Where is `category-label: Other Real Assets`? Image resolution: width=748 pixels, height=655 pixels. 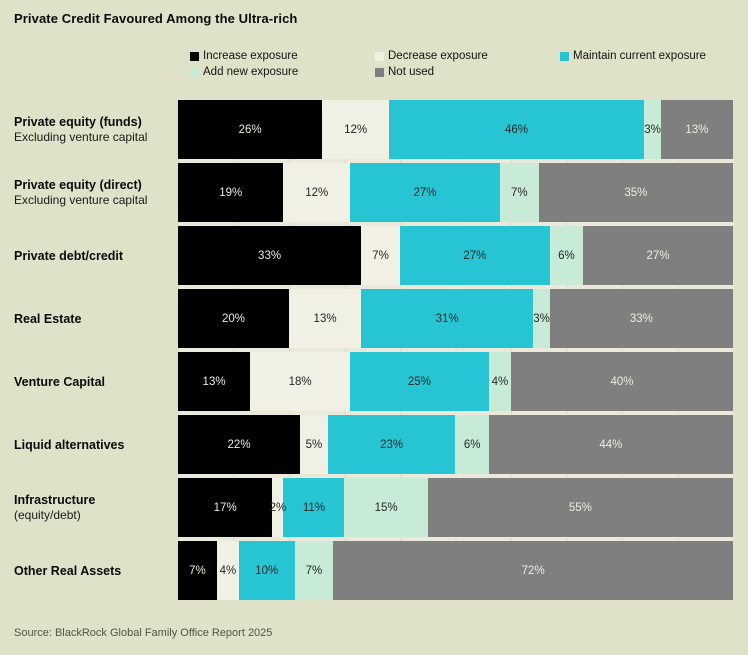 category-label: Other Real Assets is located at coordinates (68, 570).